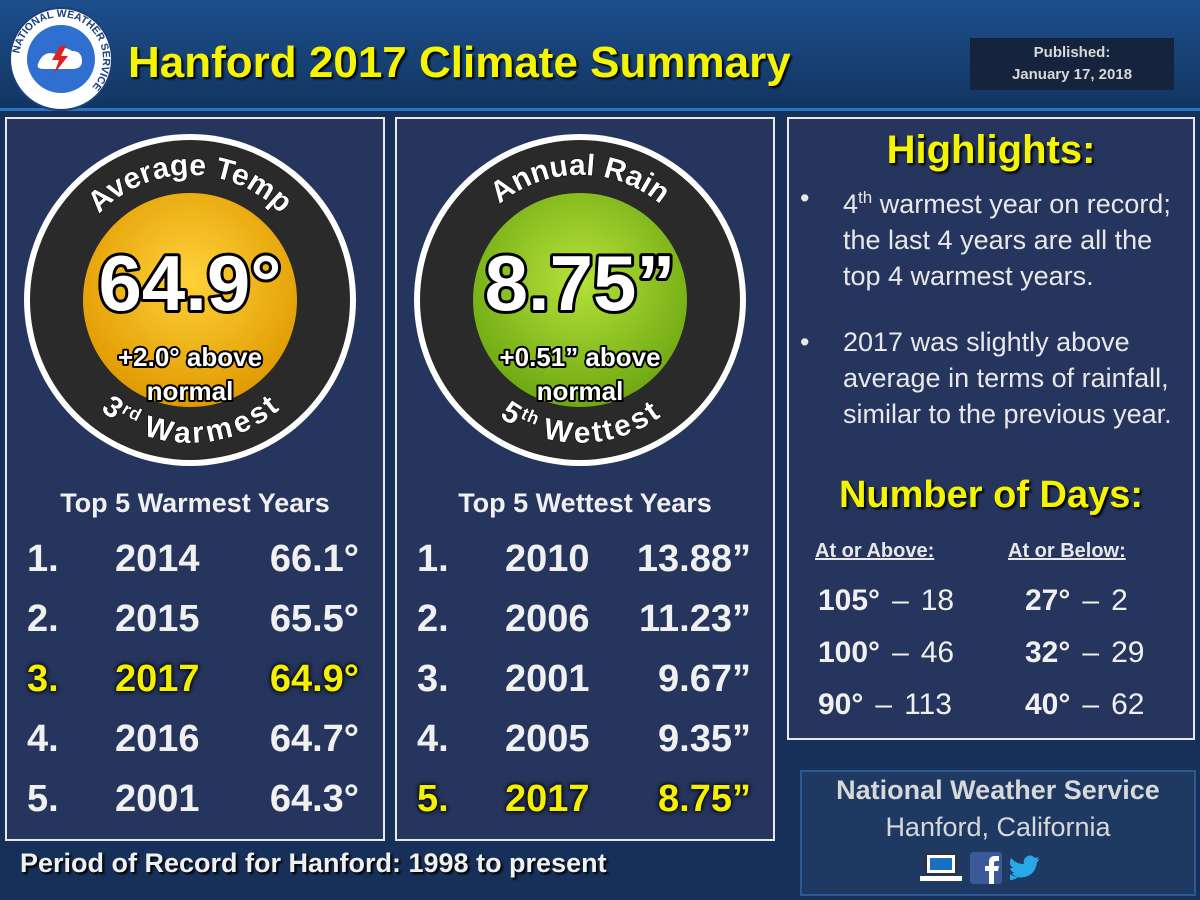  I want to click on published-box: Published: January 17, 2018, so click(1072, 64).